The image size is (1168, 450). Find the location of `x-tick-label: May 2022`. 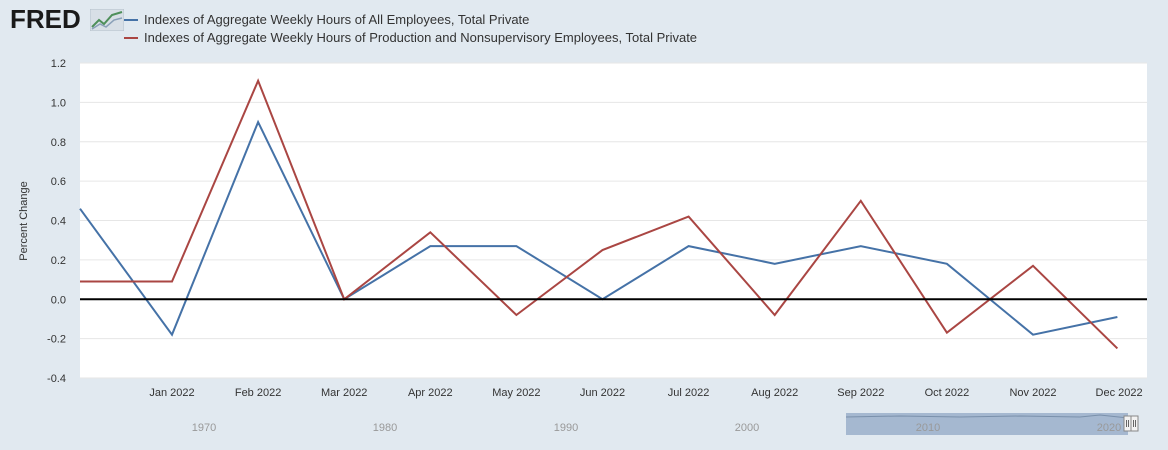

x-tick-label: May 2022 is located at coordinates (516, 393).